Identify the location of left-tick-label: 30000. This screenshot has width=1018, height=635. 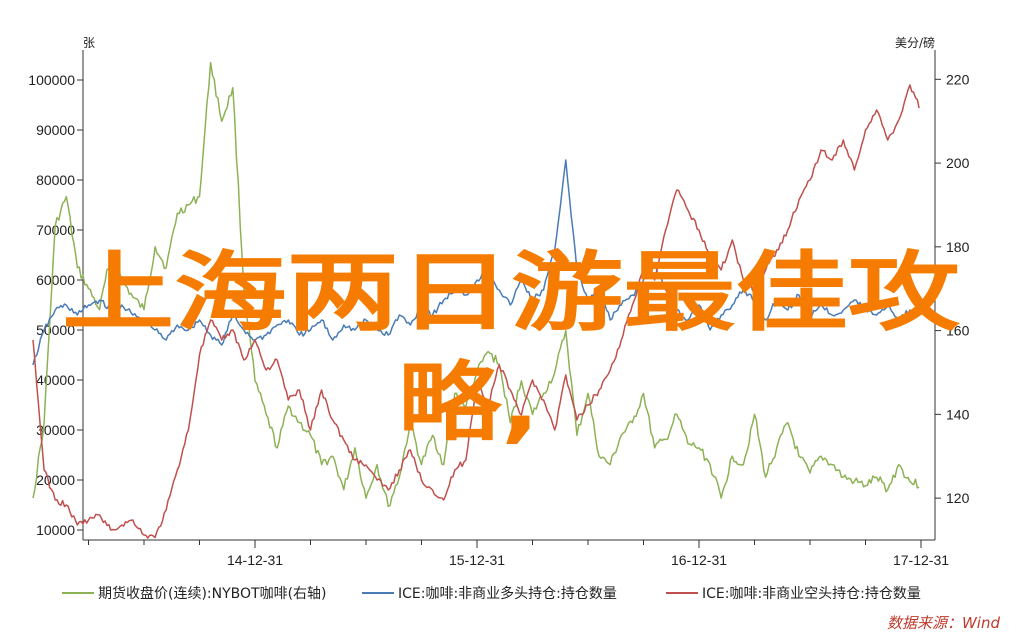
(55, 430).